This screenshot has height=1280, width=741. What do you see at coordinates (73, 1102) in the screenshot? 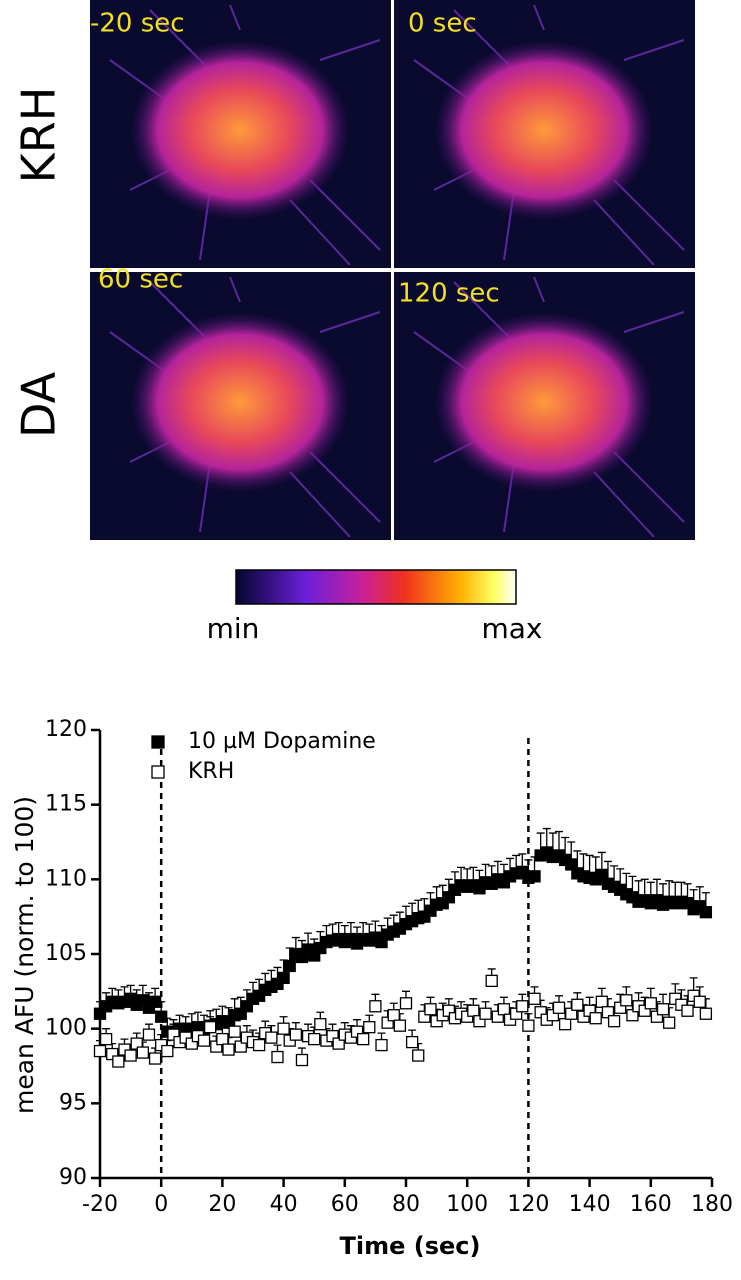
I see `y-tick-label: 95` at bounding box center [73, 1102].